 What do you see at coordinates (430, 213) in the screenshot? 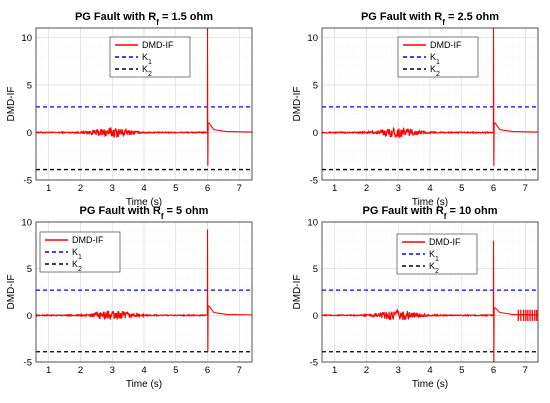
I see `chart-title: PG Fault with Rf = 10 ohm` at bounding box center [430, 213].